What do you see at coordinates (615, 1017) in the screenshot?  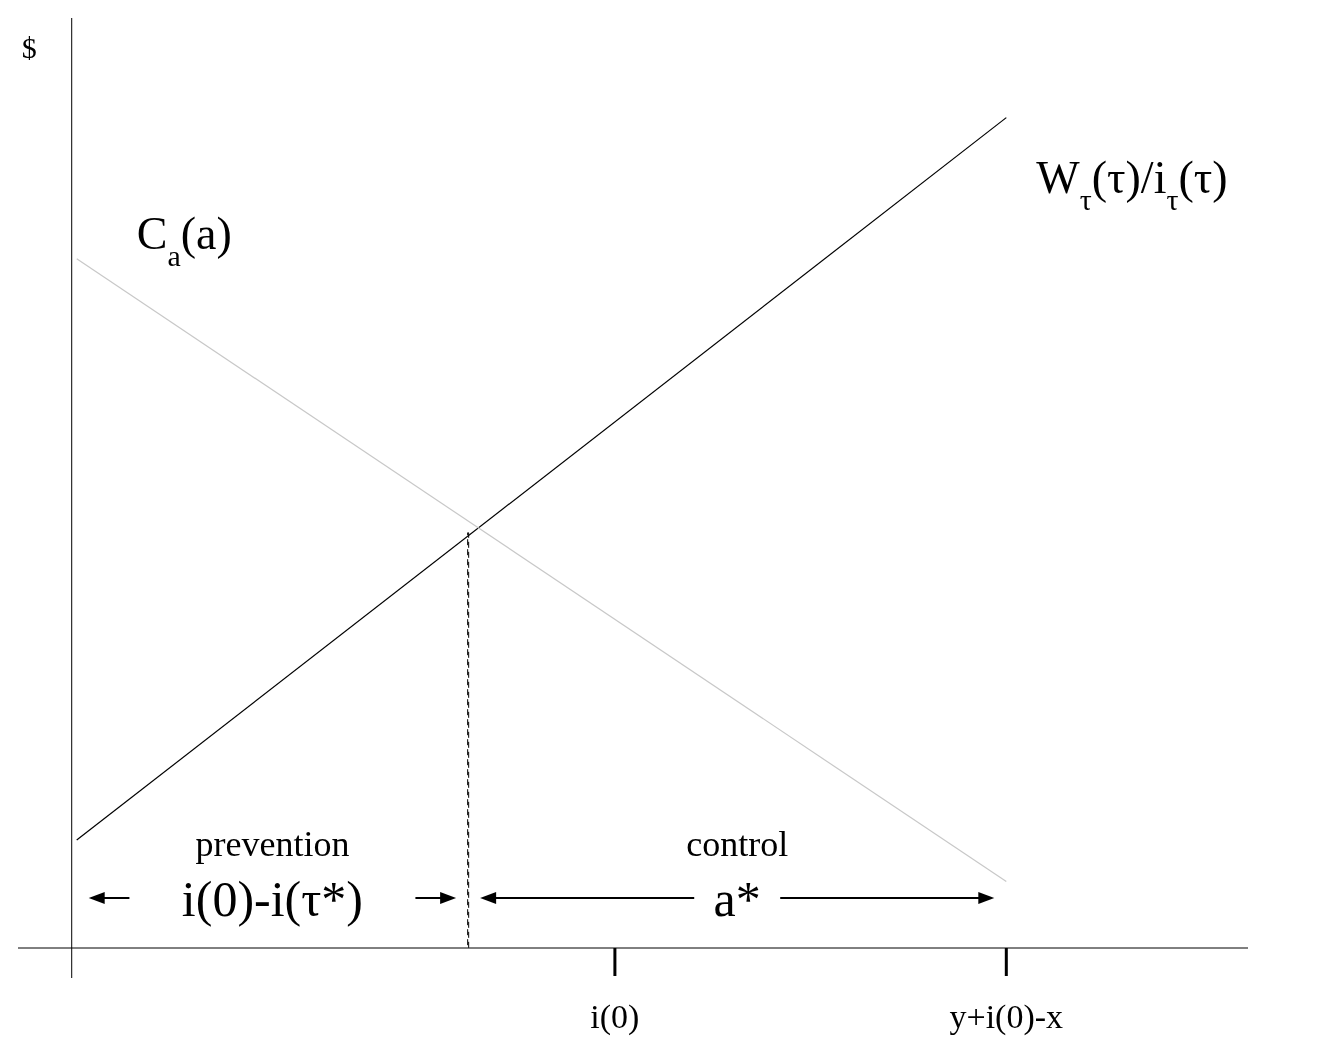 I see `x-tick-label: i(0)` at bounding box center [615, 1017].